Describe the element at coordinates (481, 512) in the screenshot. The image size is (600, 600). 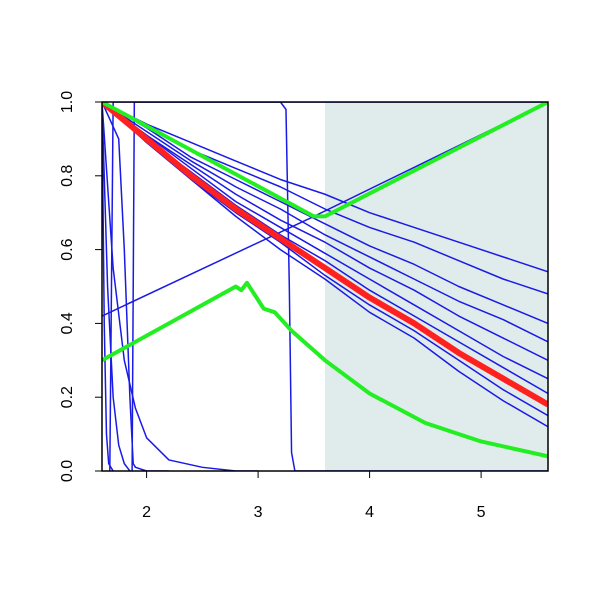
I see `x-tick-label: 5` at that location.